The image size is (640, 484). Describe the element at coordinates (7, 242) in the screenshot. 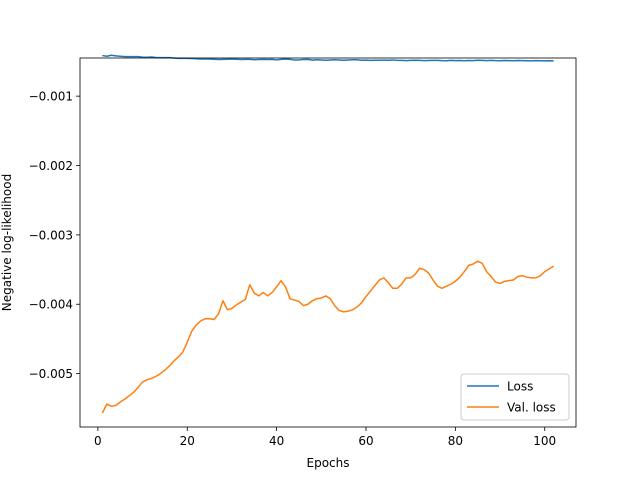

I see `y-axis-label: Negative log-likelihood` at that location.